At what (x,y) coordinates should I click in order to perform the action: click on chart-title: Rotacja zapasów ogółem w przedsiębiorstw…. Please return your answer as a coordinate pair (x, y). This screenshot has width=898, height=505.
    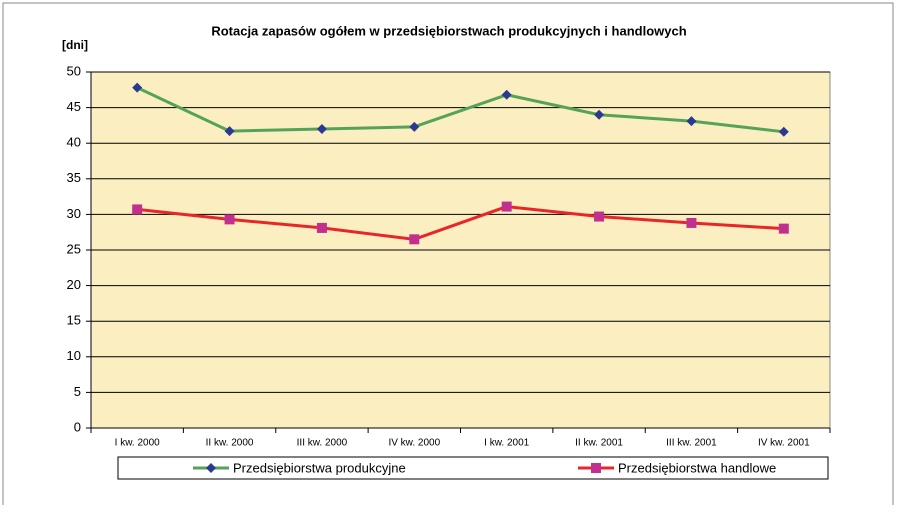
    Looking at the image, I should click on (448, 30).